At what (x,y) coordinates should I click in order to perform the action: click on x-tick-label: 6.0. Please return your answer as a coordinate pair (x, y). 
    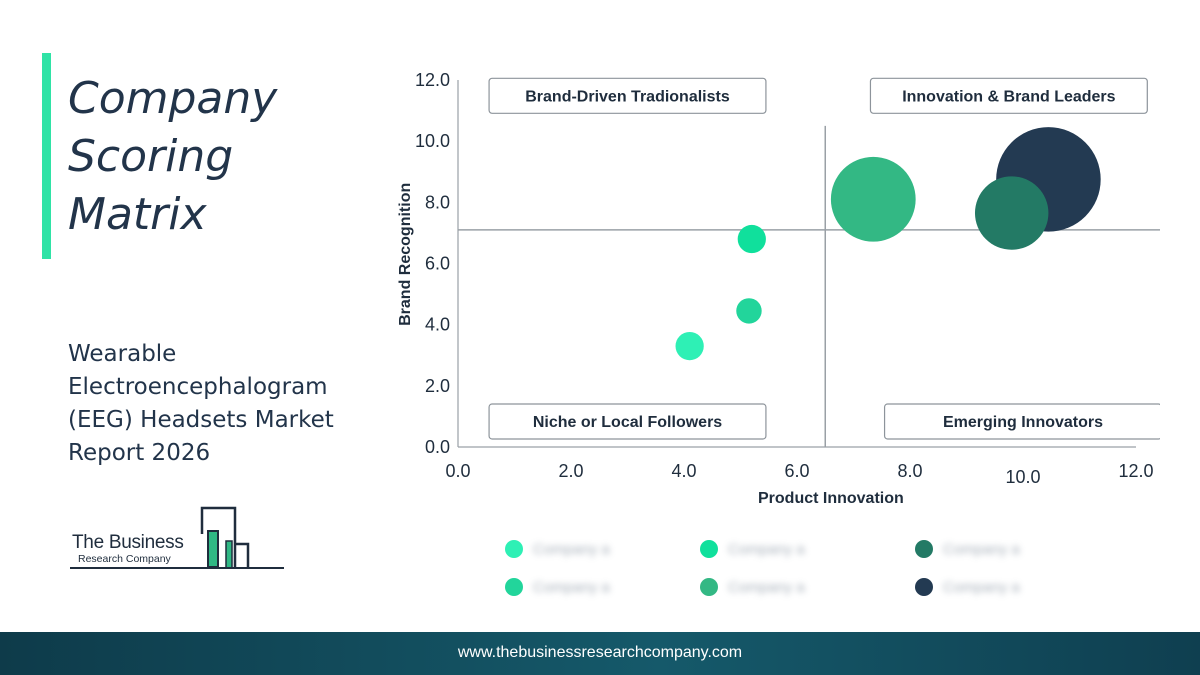
    Looking at the image, I should click on (796, 471).